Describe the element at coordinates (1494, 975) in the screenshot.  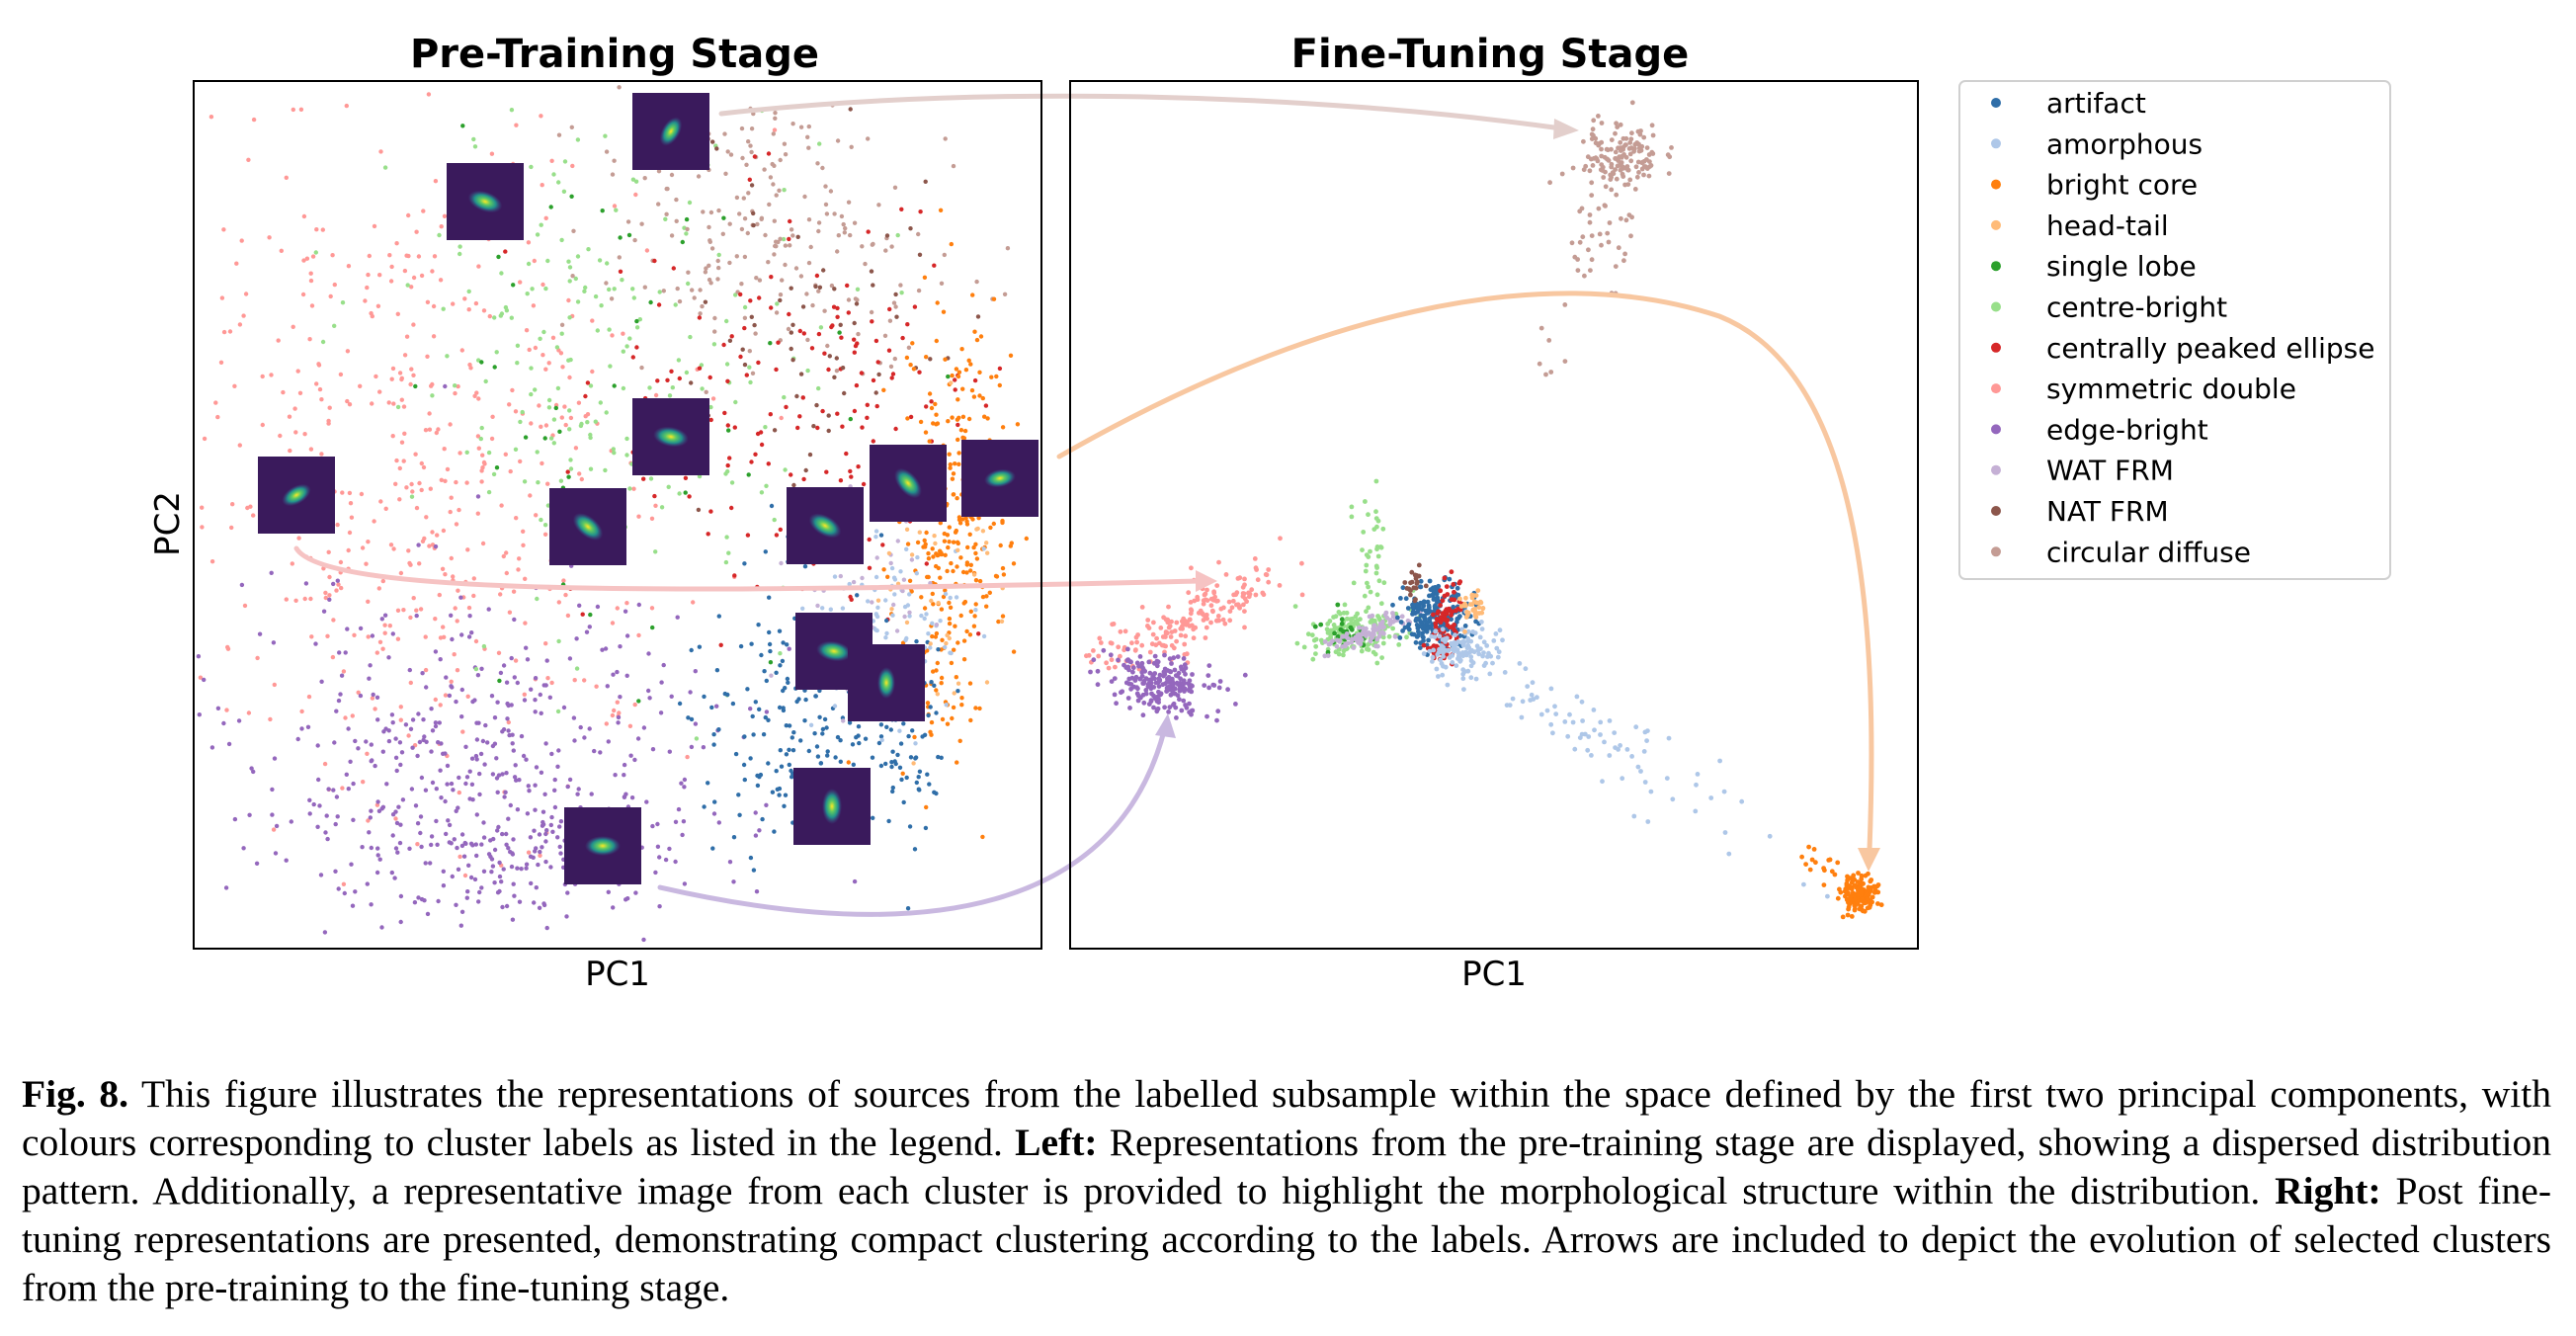
I see `right-x-axis-label: PC1` at that location.